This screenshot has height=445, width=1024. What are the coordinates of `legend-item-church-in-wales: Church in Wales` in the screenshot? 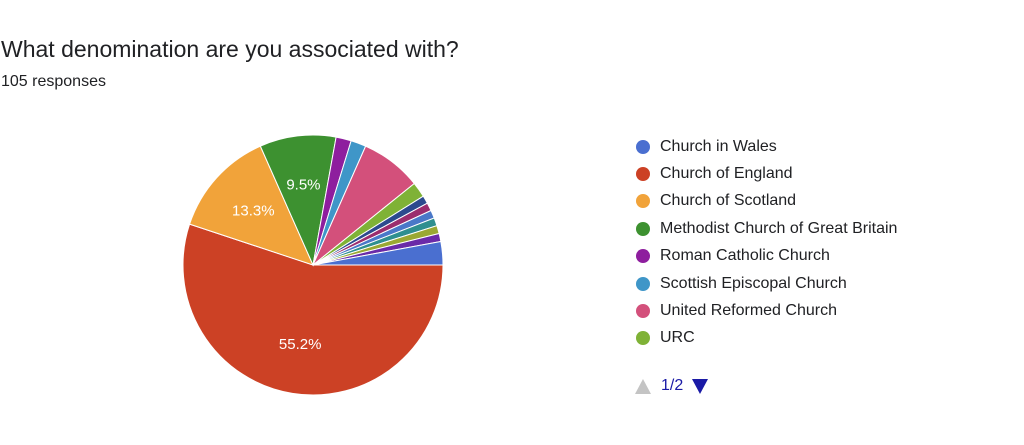 It's located at (766, 146).